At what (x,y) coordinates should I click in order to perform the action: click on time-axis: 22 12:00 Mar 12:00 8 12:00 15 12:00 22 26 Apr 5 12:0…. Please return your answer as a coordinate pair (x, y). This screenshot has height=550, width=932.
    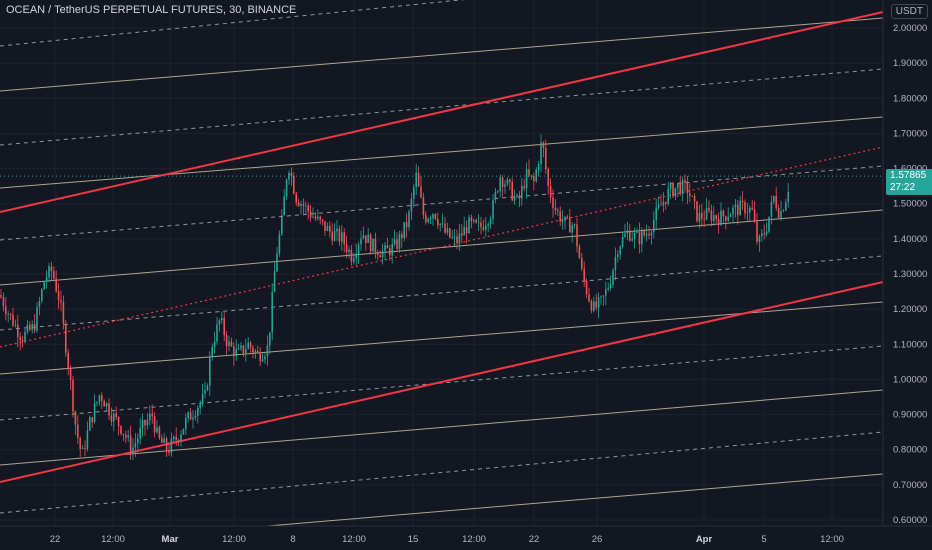
    Looking at the image, I should click on (466, 537).